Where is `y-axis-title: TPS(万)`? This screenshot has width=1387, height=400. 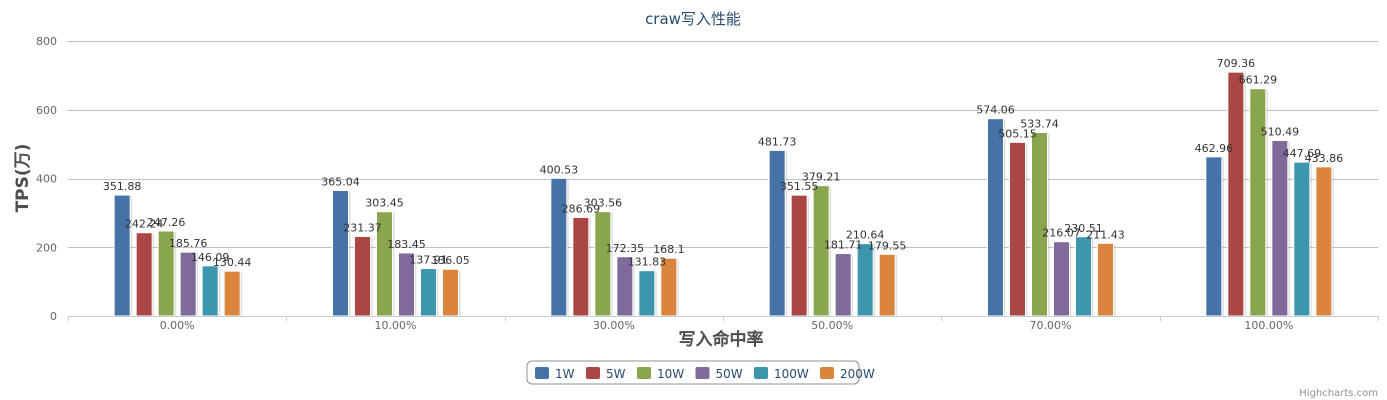 y-axis-title: TPS(万) is located at coordinates (23, 178).